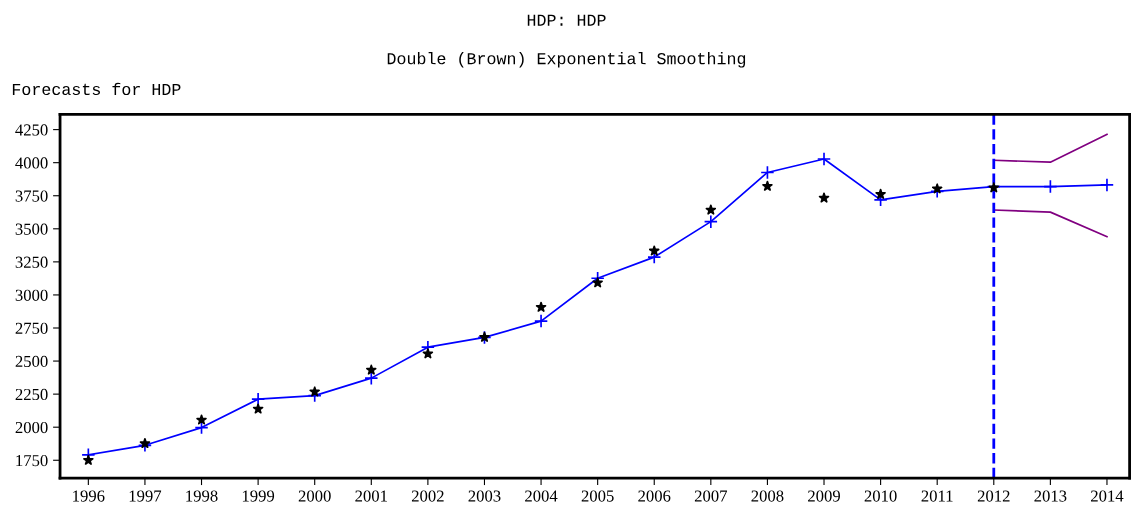 The image size is (1133, 513). I want to click on x-tick-label: 2014, so click(1107, 496).